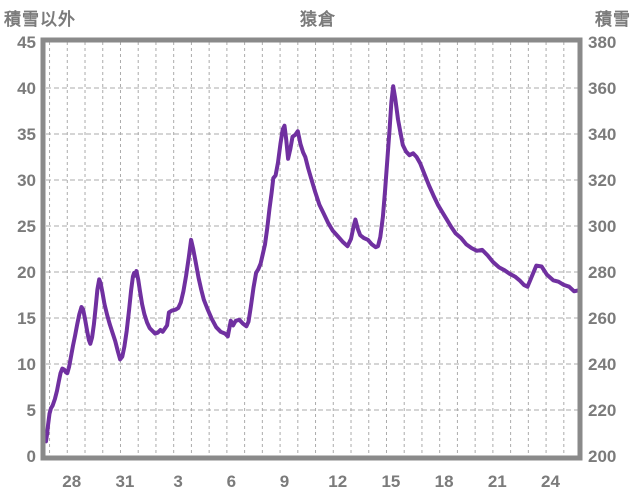 This screenshot has width=636, height=501. I want to click on right-axis-title: 積雪, so click(613, 19).